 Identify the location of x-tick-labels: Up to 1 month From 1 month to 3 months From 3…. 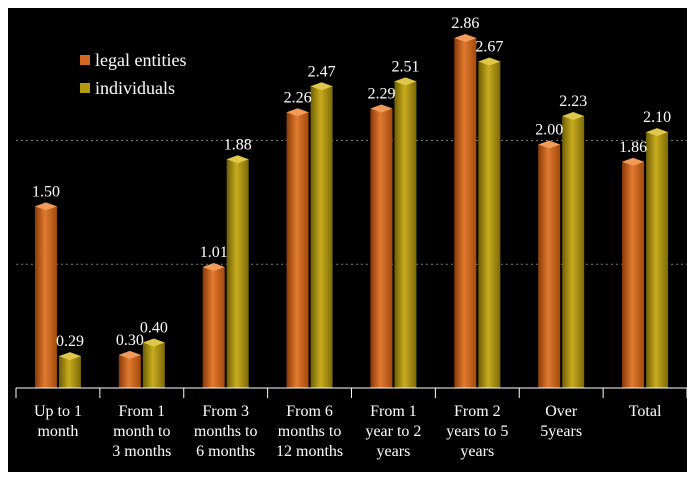
(348, 431).